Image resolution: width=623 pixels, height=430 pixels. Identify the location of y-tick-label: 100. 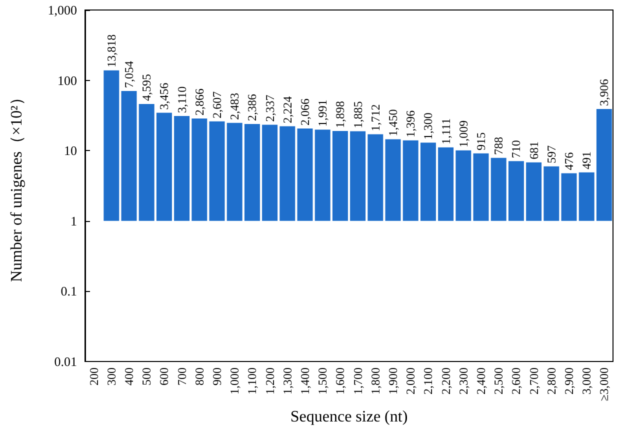
(67, 80).